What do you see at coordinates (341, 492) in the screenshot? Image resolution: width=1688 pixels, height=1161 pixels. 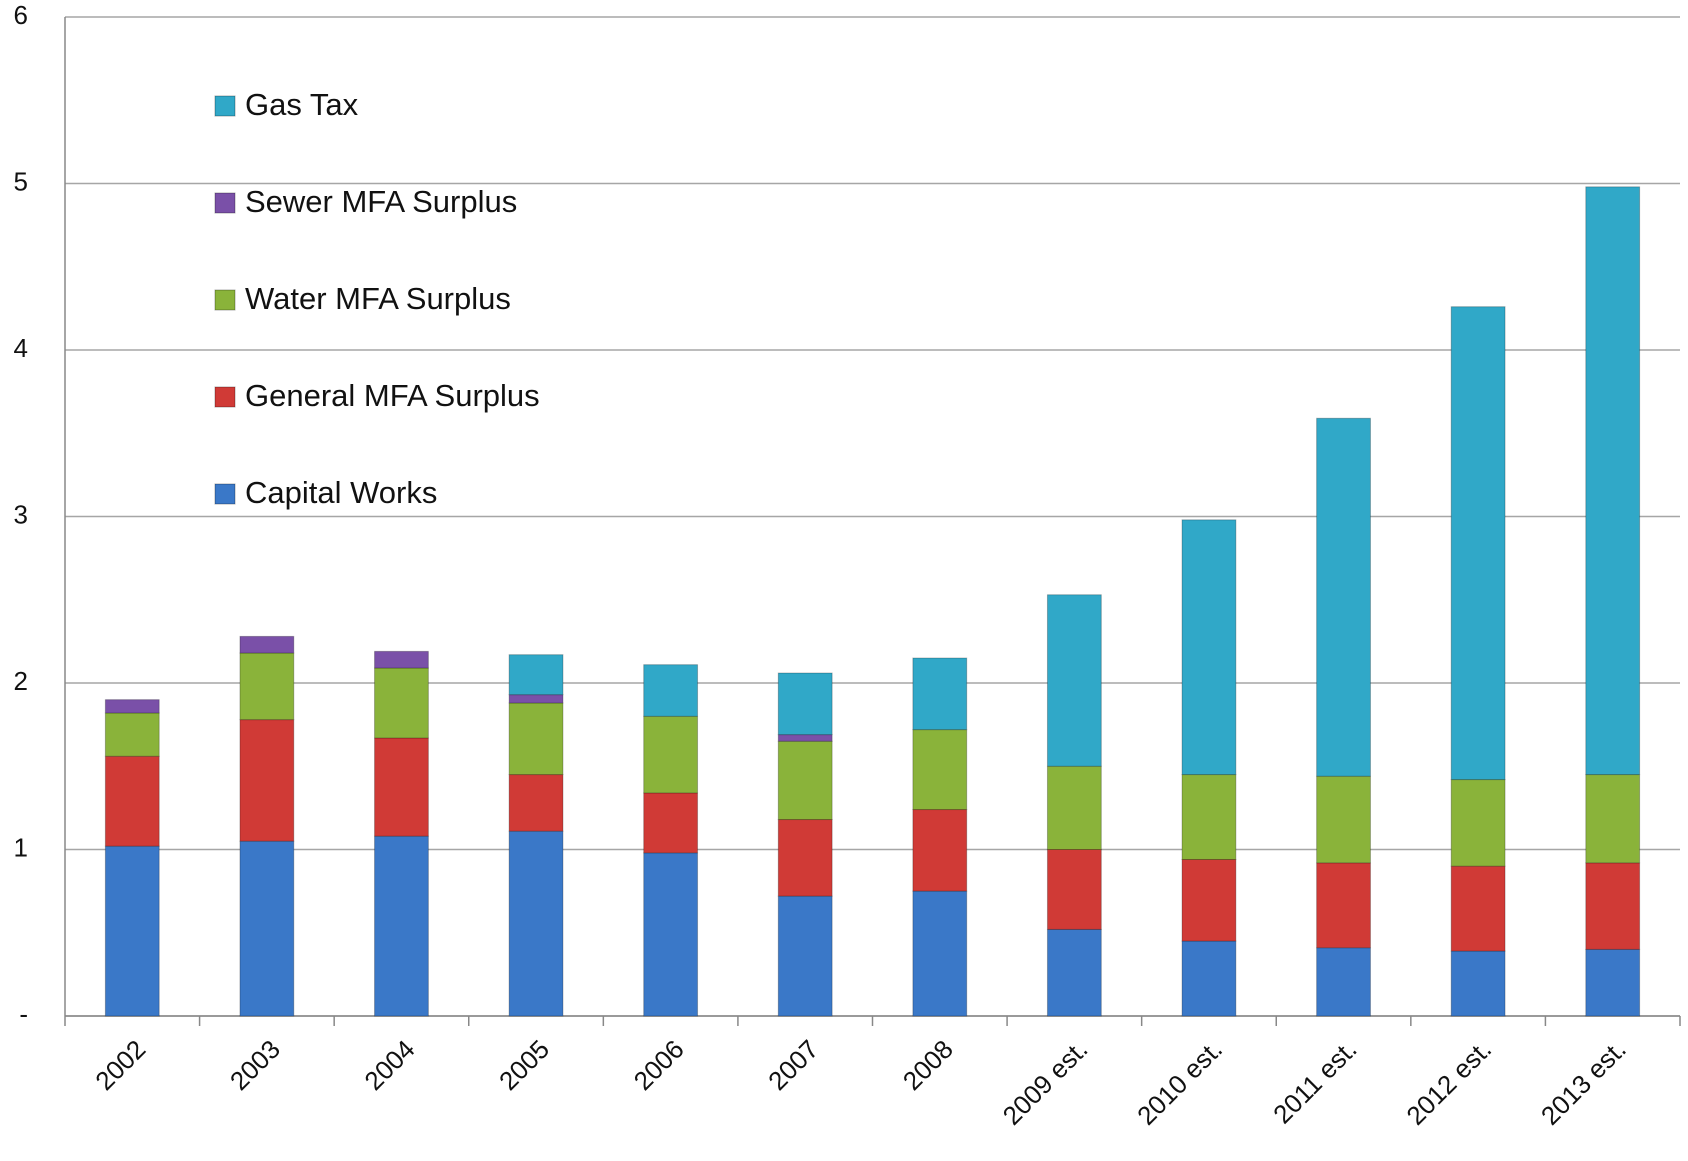 I see `legend-label: Capital Works` at bounding box center [341, 492].